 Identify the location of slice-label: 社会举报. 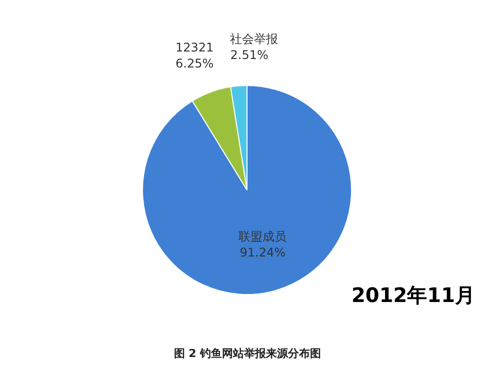
(254, 39).